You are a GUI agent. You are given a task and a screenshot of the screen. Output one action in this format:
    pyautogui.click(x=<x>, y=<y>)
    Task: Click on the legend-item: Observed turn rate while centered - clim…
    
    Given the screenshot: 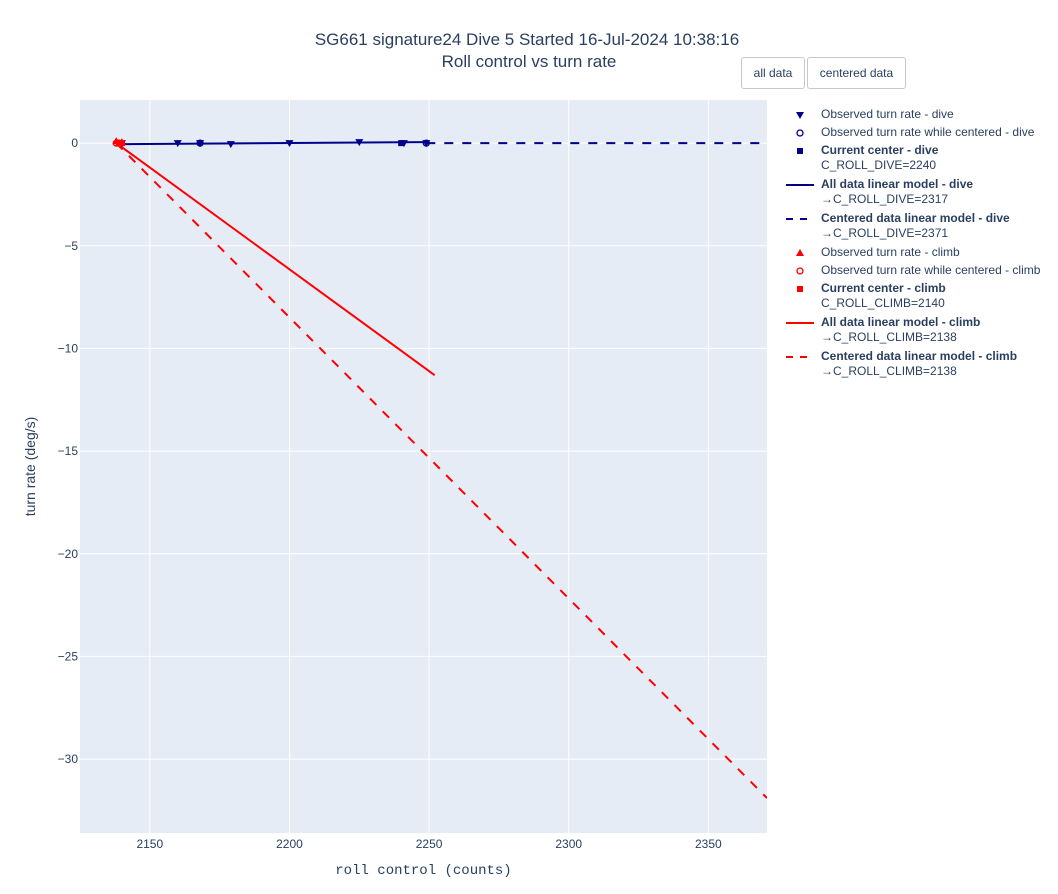 What is the action you would take?
    pyautogui.click(x=916, y=271)
    